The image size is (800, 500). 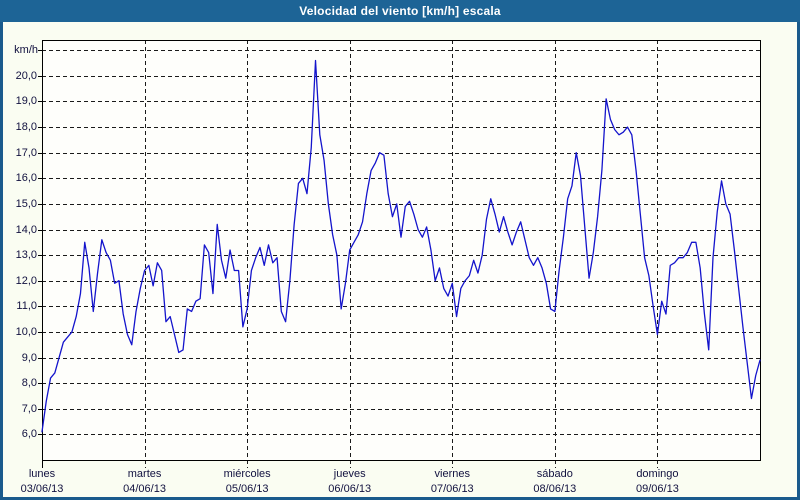 I want to click on chart-title: Velocidad del viento [km/h] escala, so click(x=400, y=11).